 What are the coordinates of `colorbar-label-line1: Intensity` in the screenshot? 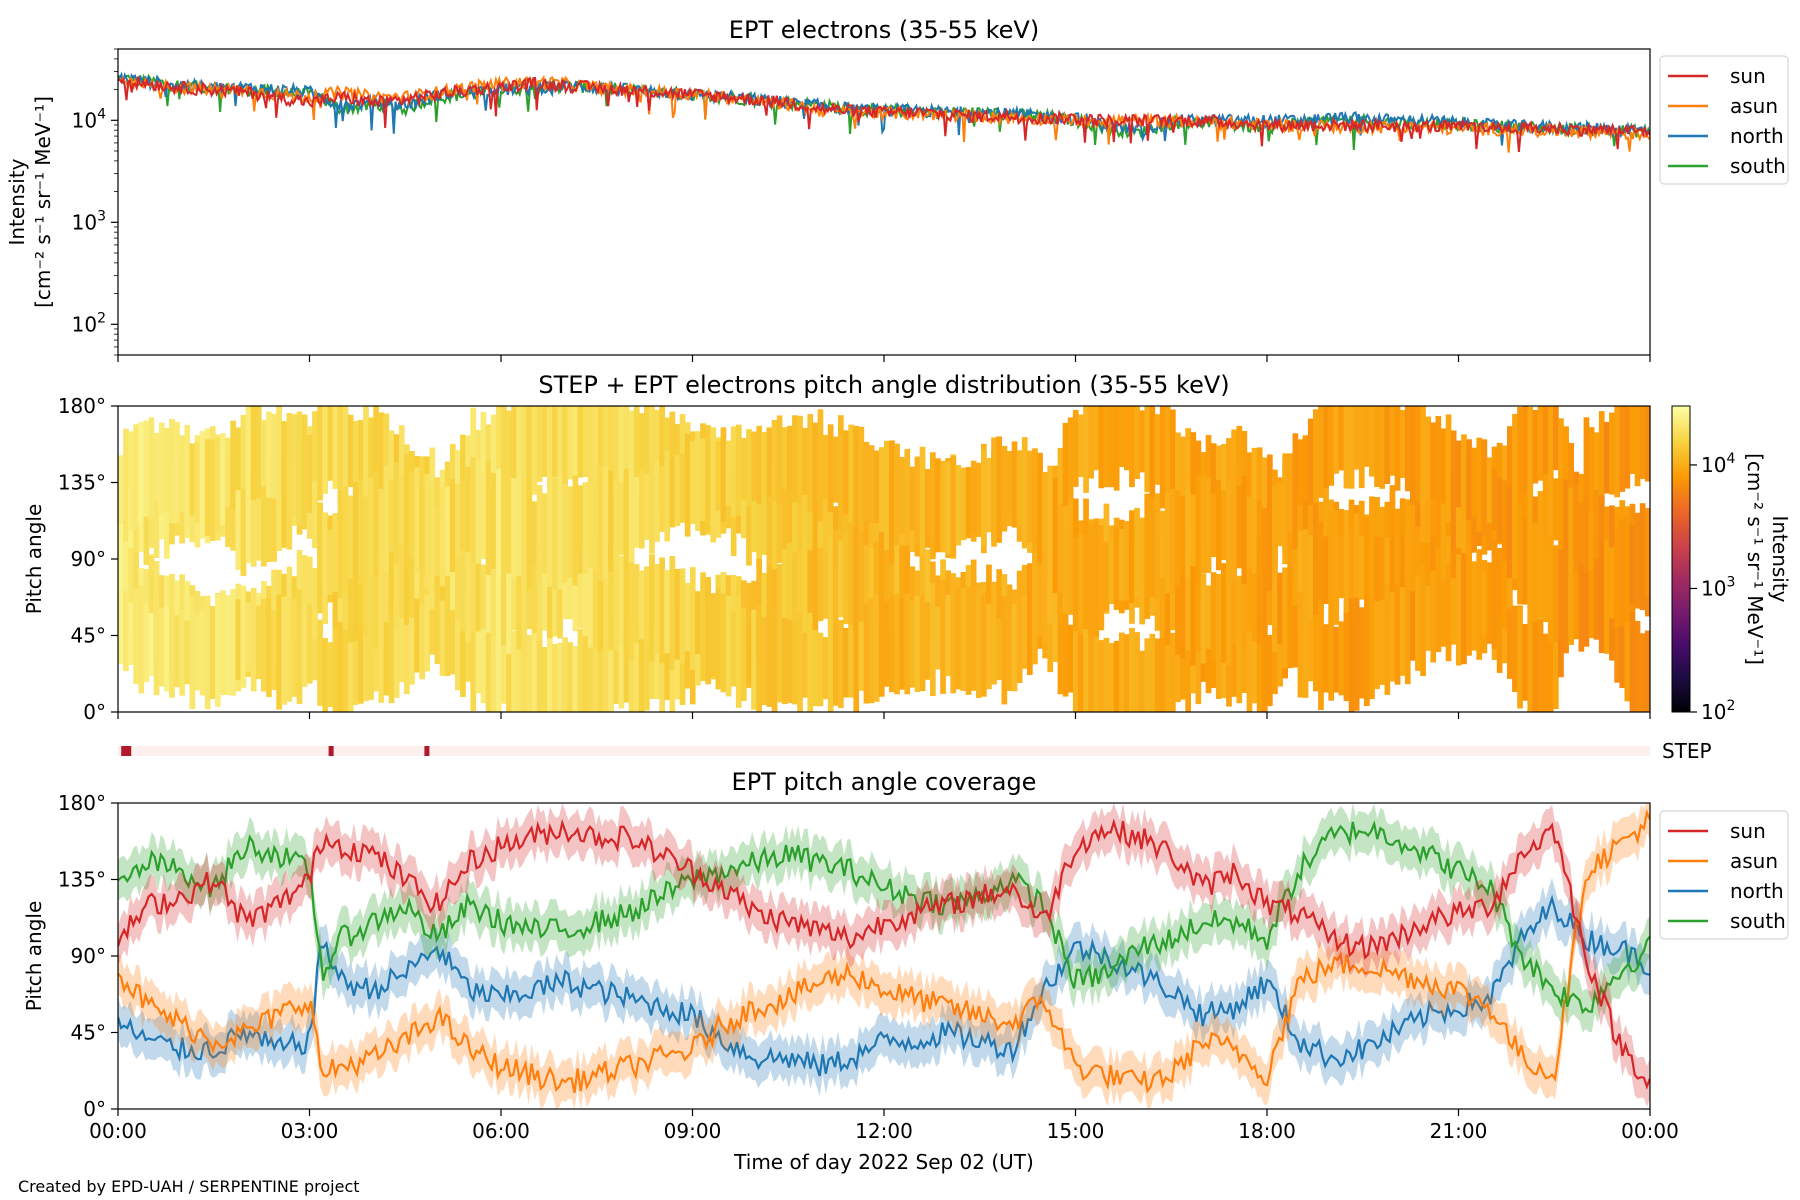 It's located at (1780, 558).